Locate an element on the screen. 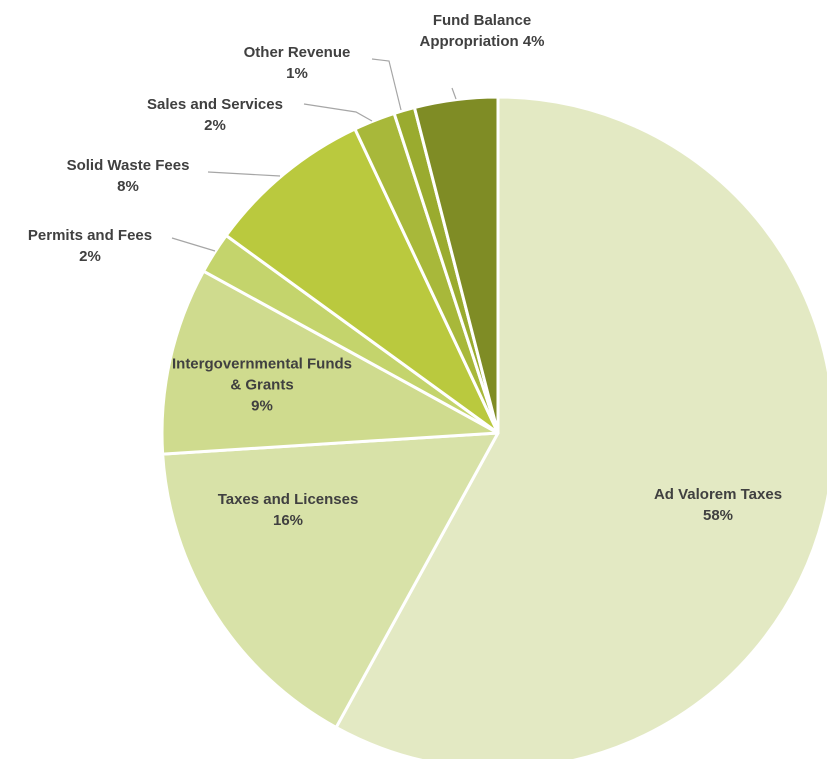 This screenshot has height=759, width=827. category-label: Ad Valorem Taxes is located at coordinates (718, 494).